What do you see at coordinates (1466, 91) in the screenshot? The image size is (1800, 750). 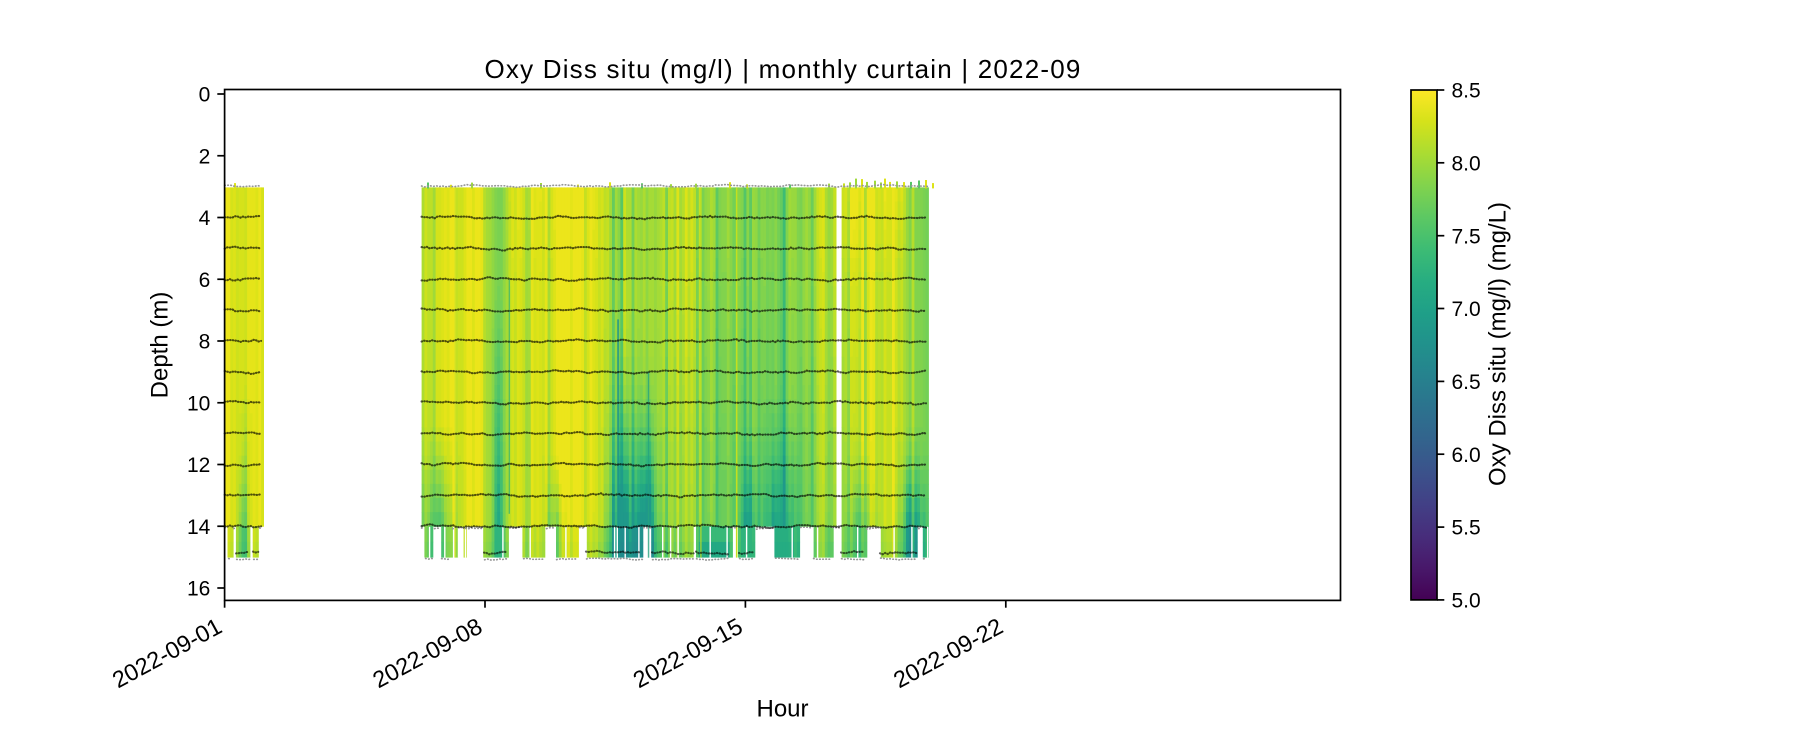 I see `svg-text: 8.5` at bounding box center [1466, 91].